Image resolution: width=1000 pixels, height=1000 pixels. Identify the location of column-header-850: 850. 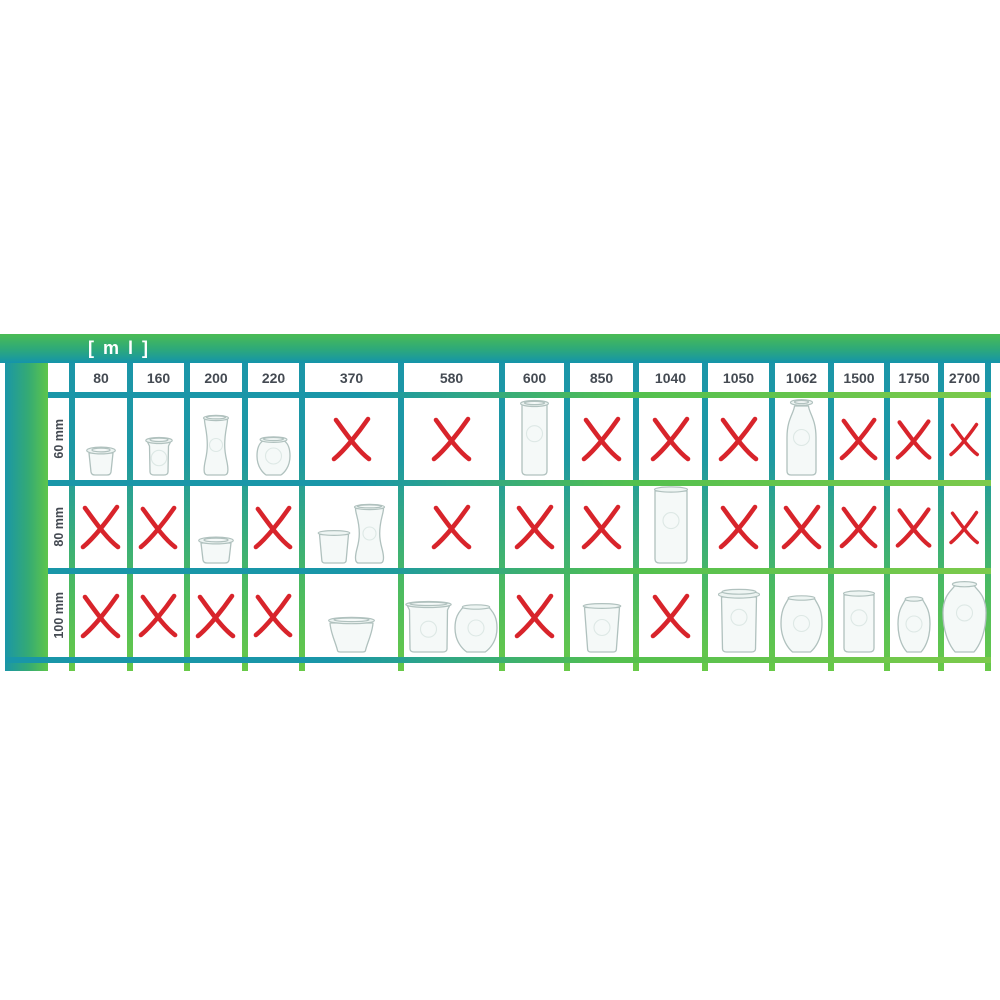
(601, 377).